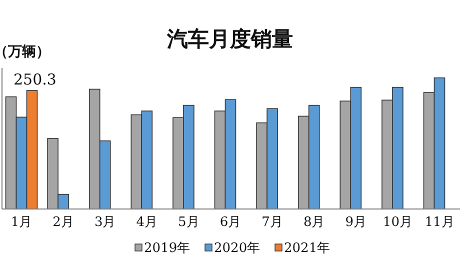 This screenshot has height=280, width=460. Describe the element at coordinates (229, 38) in the screenshot. I see `chart-title: 汽车月度销量` at that location.